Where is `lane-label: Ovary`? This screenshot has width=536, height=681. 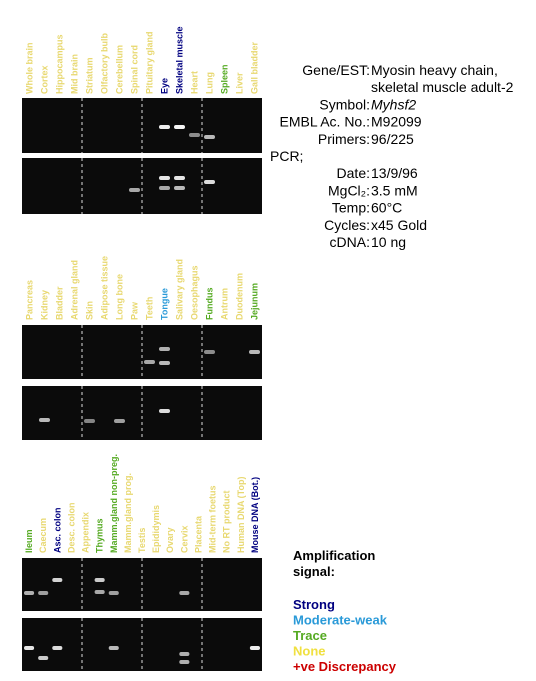 lane-label: Ovary is located at coordinates (170, 540).